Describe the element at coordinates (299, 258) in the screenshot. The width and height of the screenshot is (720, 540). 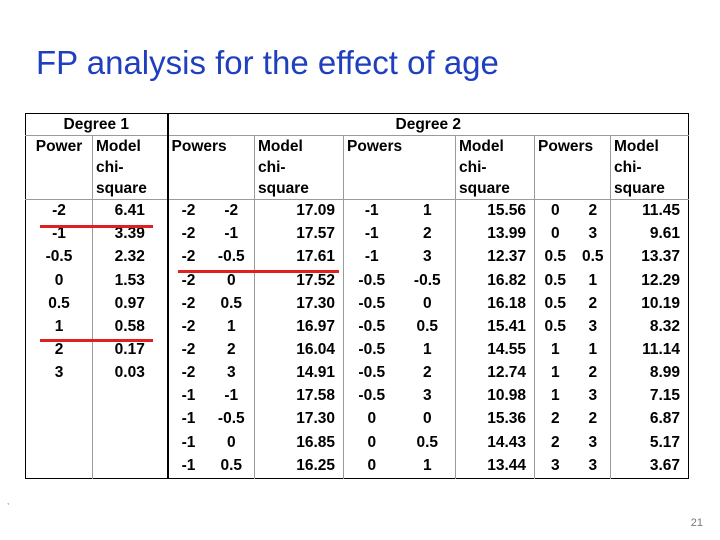
I see `degree2-chi: 17.61` at that location.